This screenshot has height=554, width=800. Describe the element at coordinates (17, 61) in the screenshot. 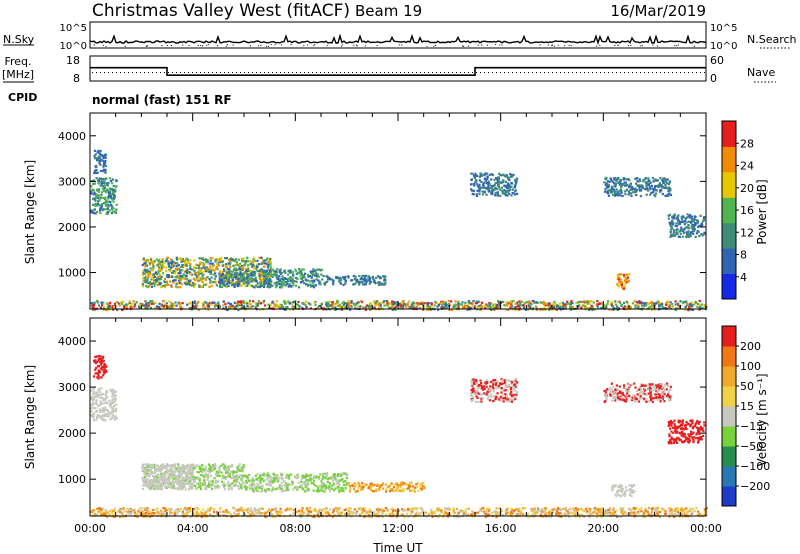

I see `freq-label: Freq.` at that location.